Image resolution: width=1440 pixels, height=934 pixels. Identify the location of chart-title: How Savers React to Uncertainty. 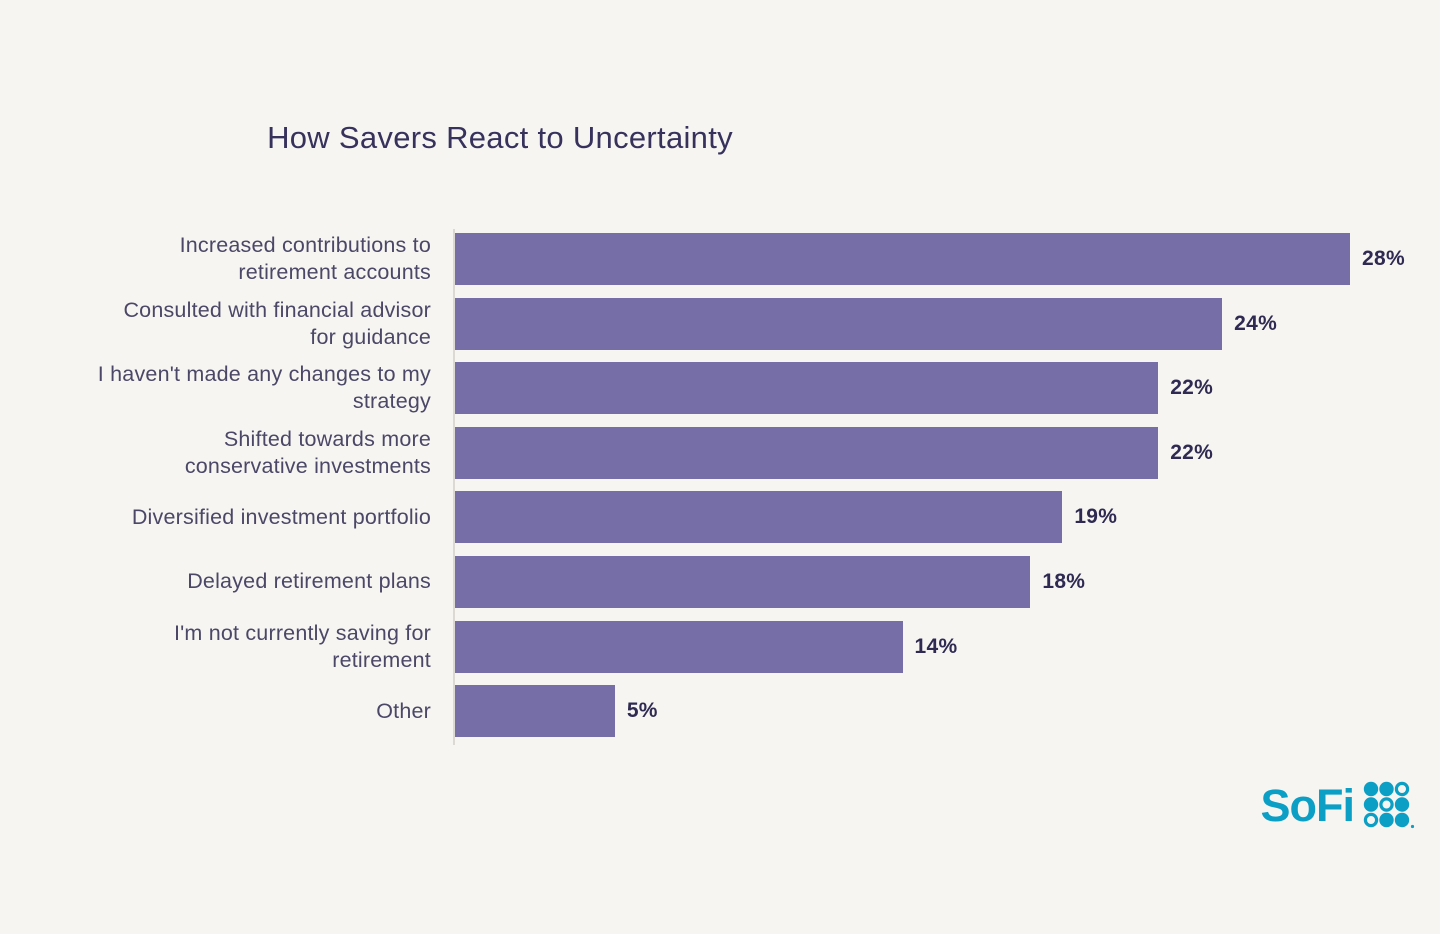
(500, 137).